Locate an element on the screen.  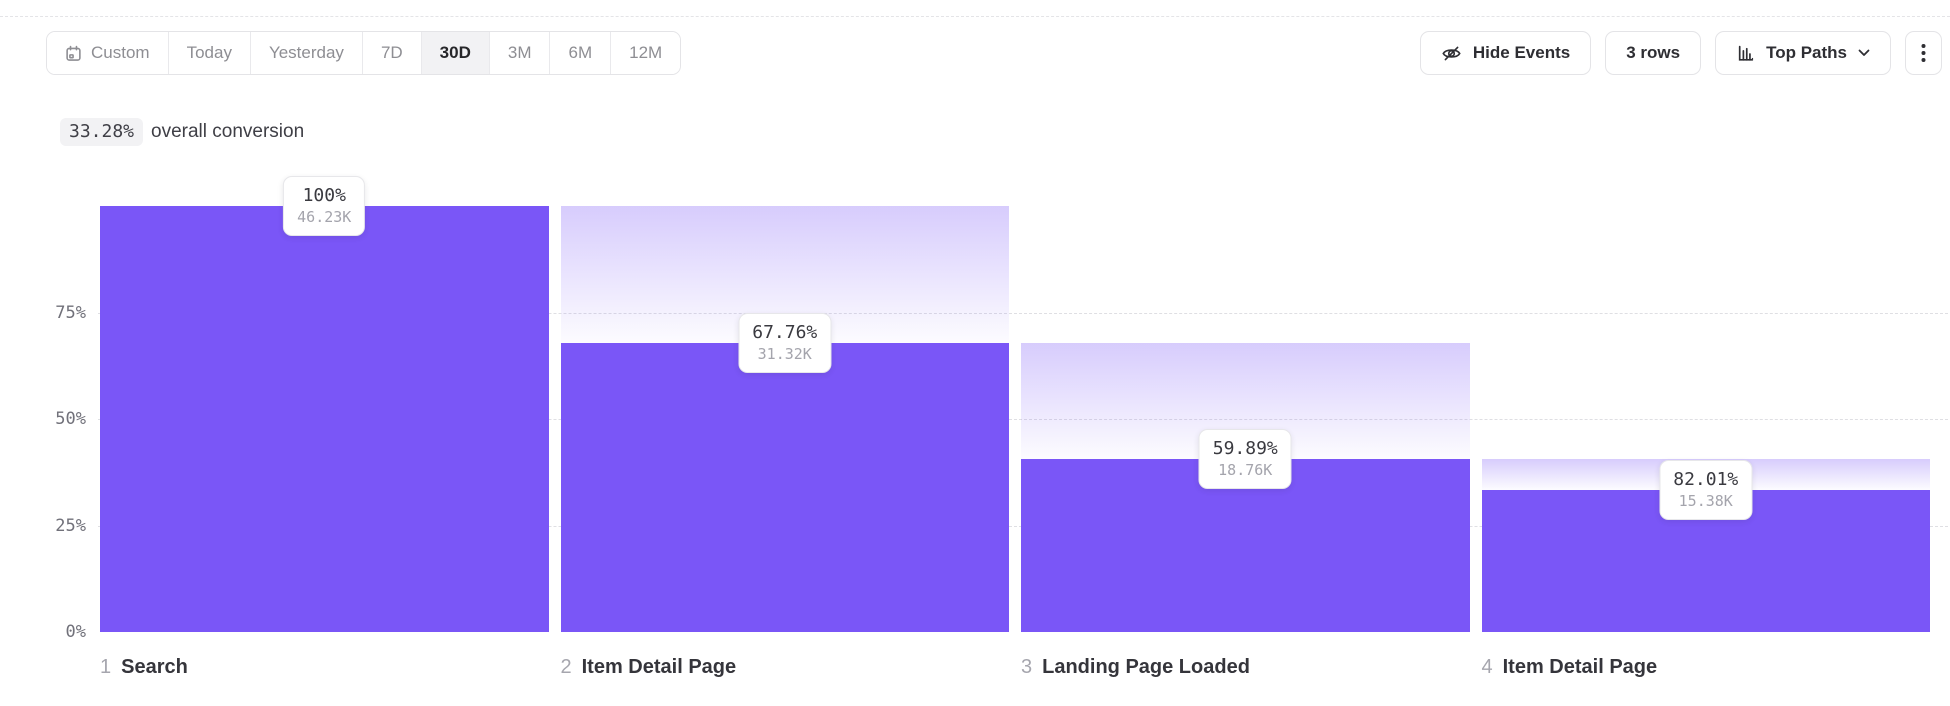
date-range-option-label: 30D is located at coordinates (455, 52).